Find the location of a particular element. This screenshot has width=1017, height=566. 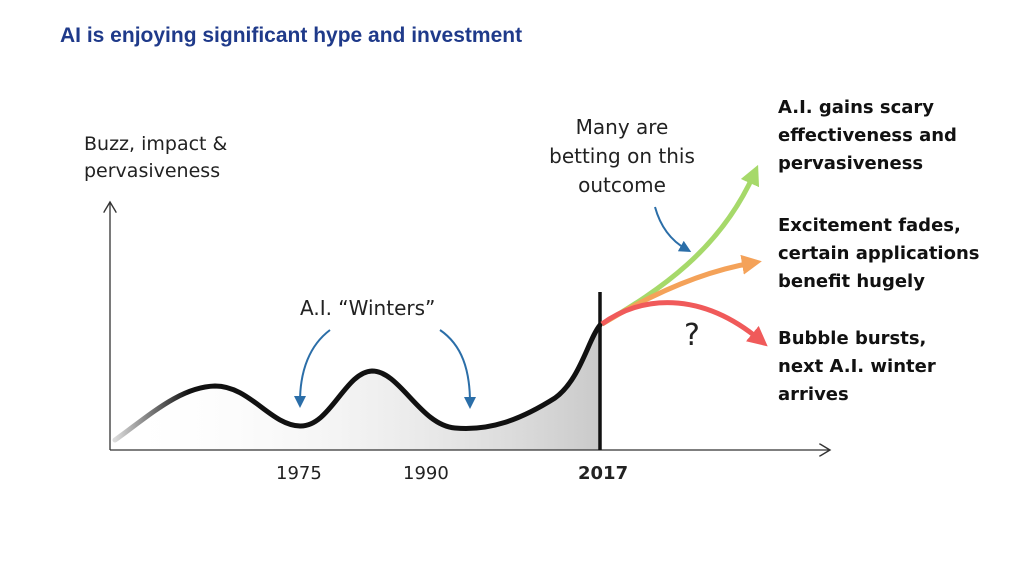

outcome-line: Excitement fades, is located at coordinates (869, 225).